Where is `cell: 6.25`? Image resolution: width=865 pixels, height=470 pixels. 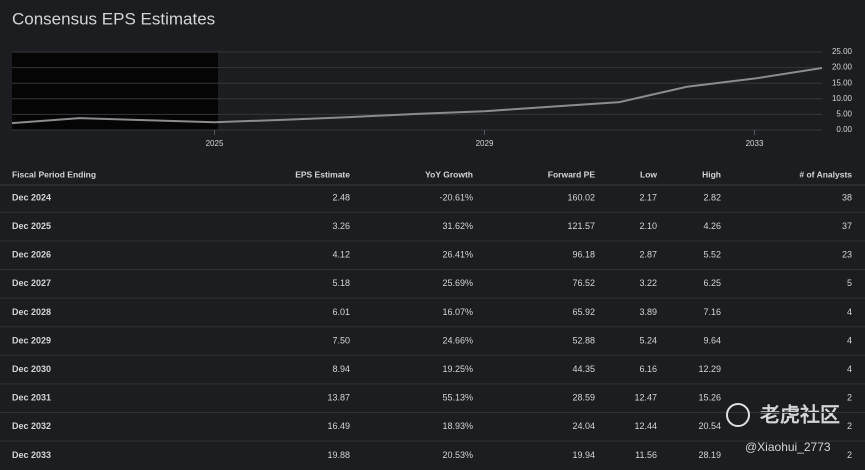 cell: 6.25 is located at coordinates (712, 283).